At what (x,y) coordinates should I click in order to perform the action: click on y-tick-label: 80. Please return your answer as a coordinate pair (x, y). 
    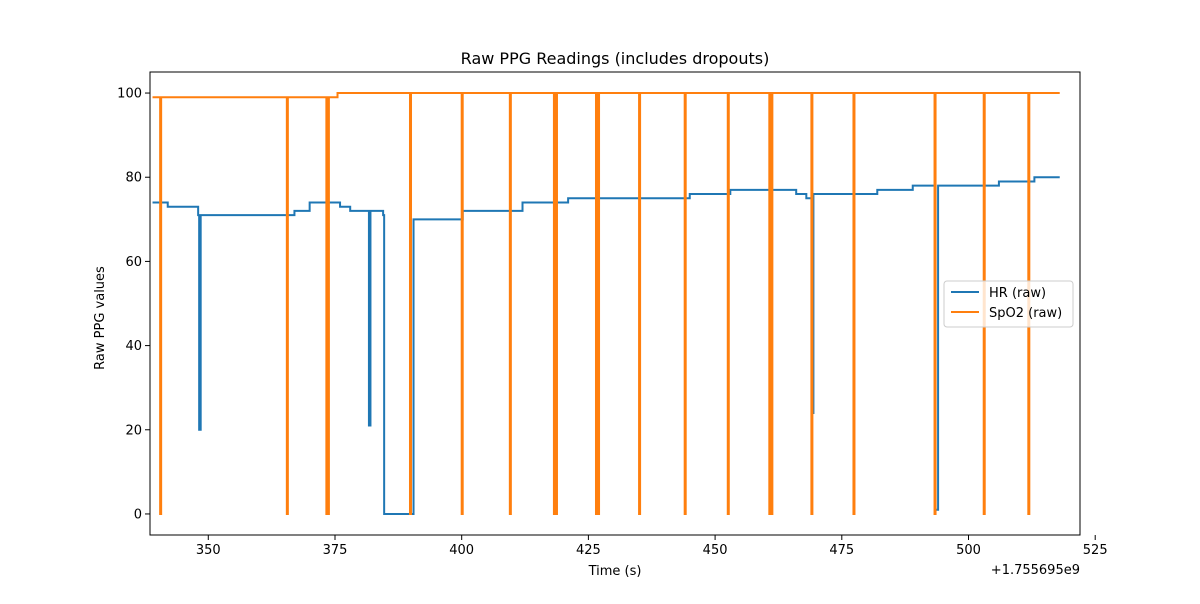
    Looking at the image, I should click on (133, 178).